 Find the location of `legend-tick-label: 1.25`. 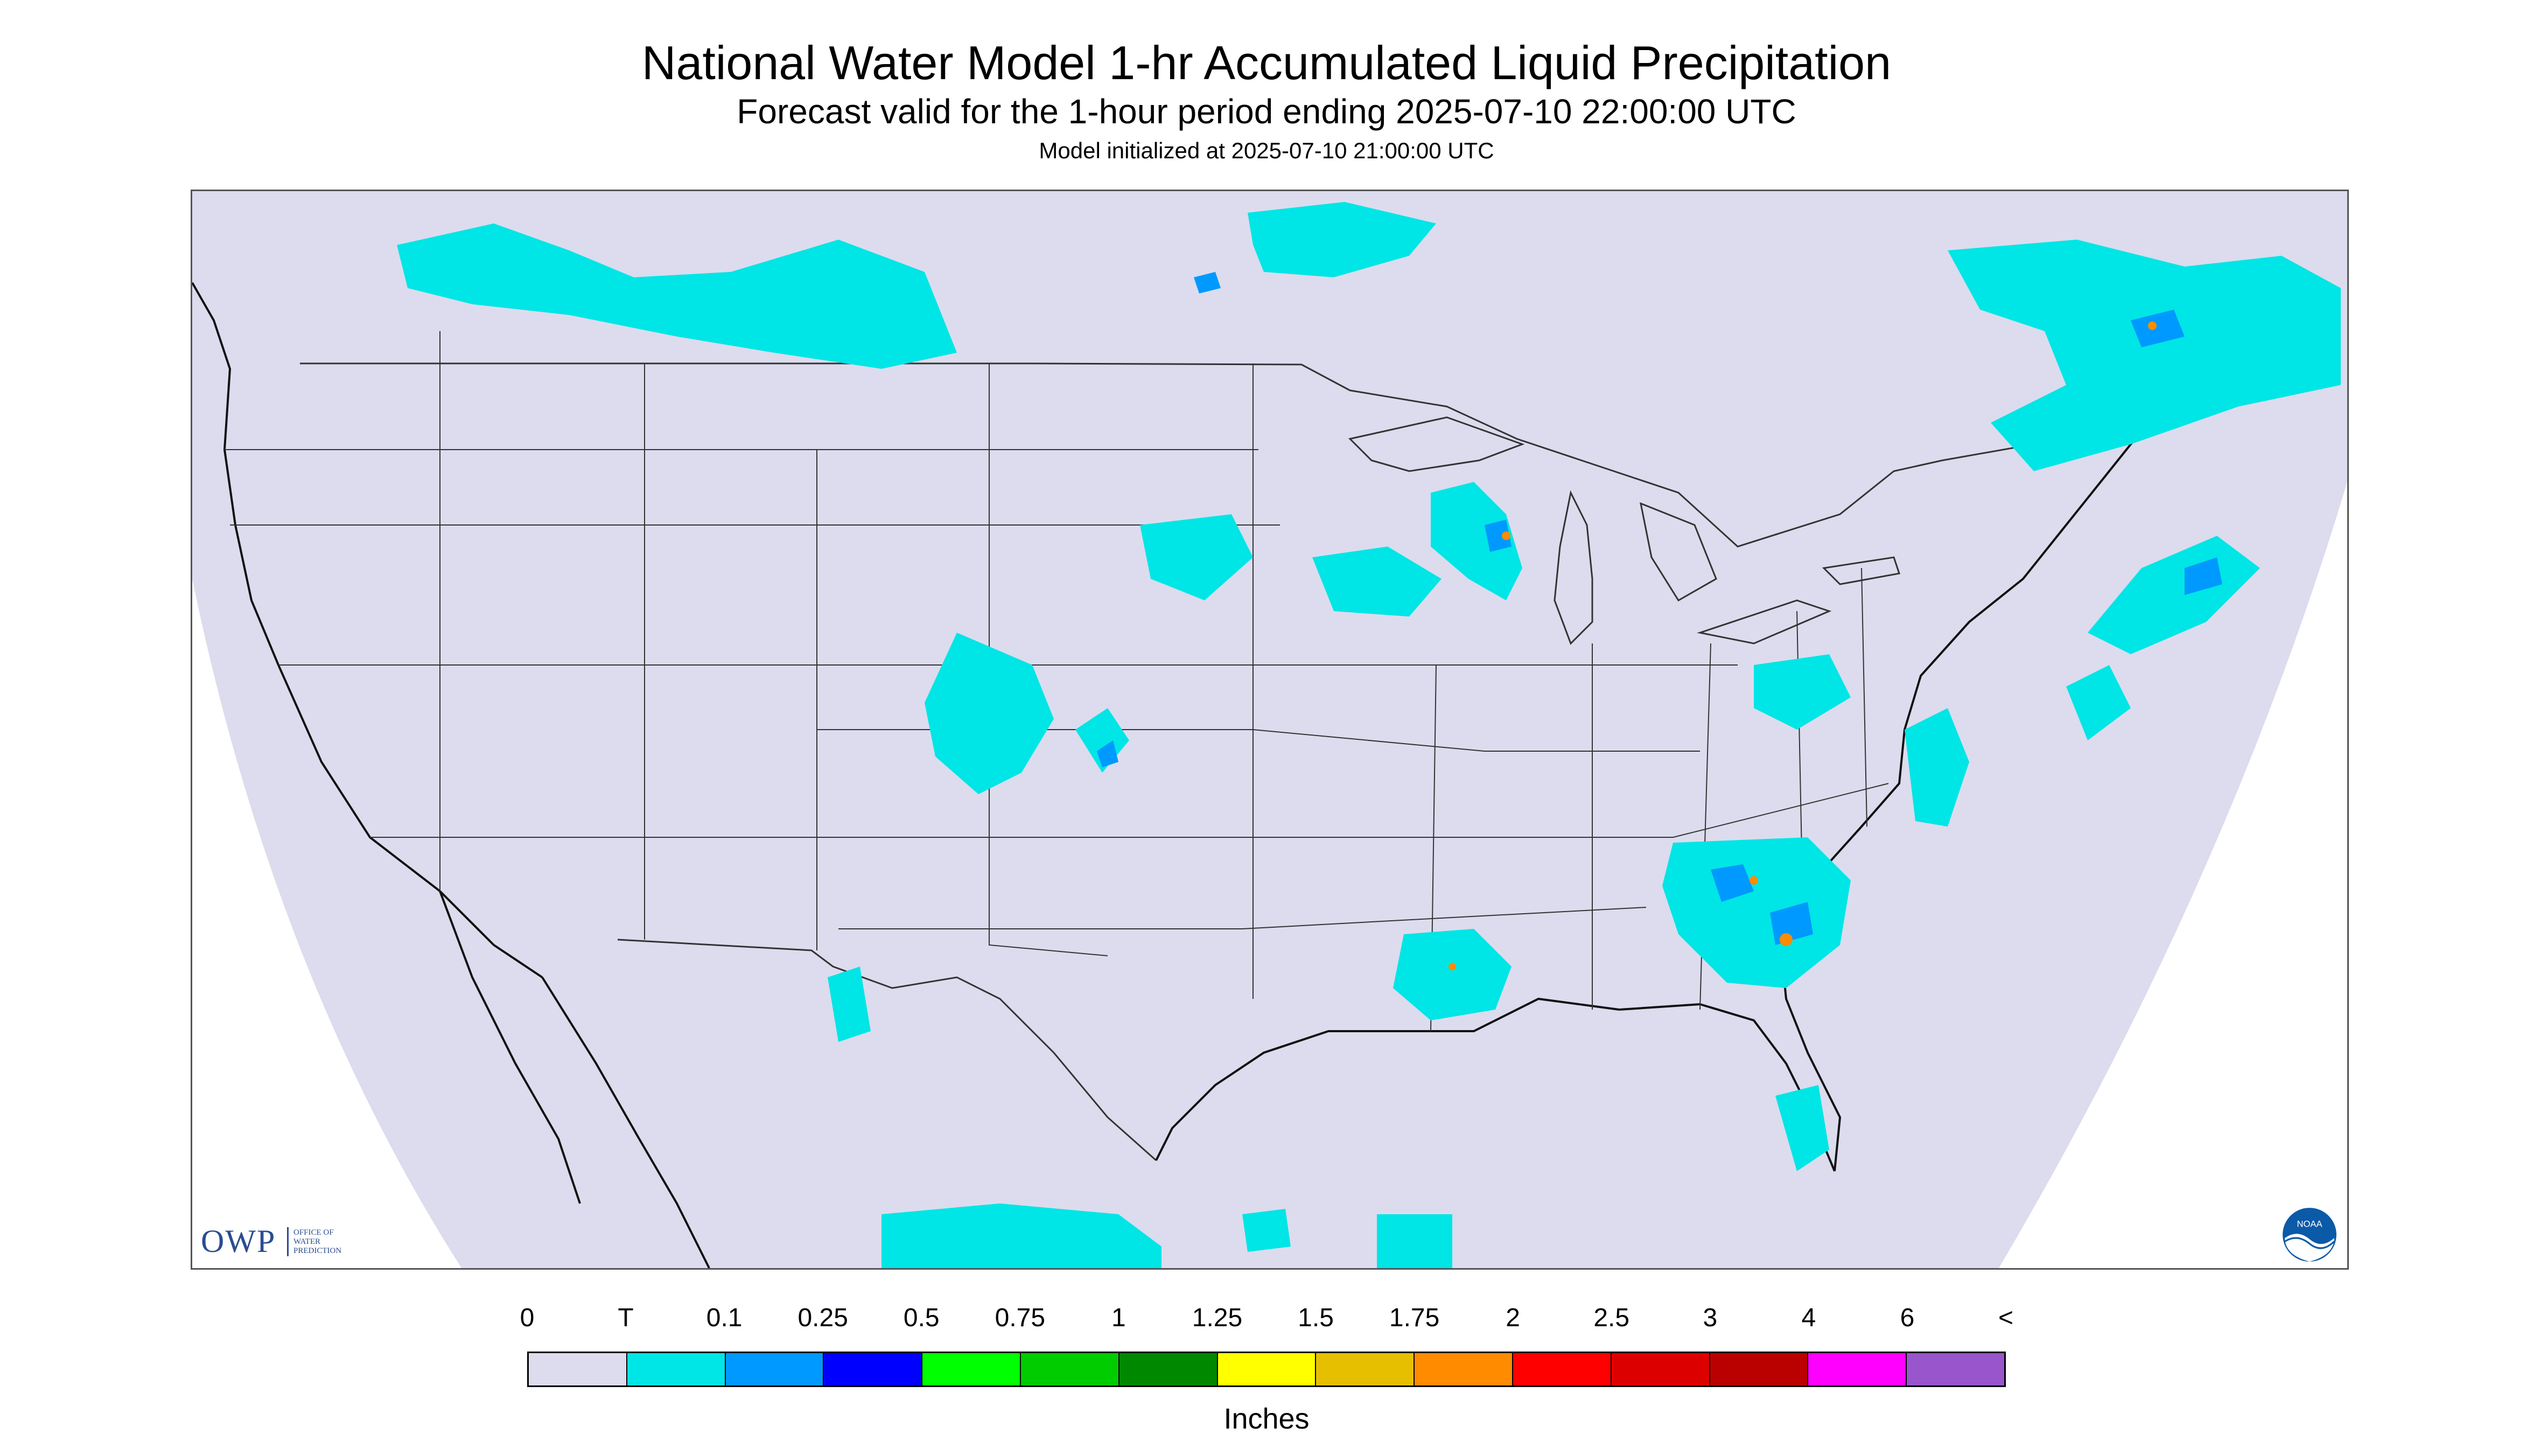

legend-tick-label: 1.25 is located at coordinates (1217, 1318).